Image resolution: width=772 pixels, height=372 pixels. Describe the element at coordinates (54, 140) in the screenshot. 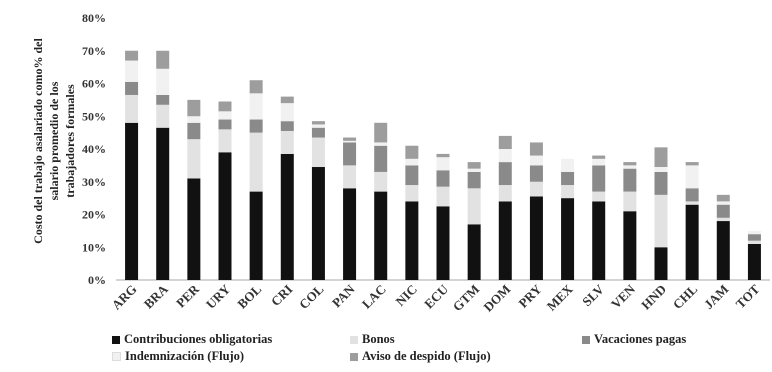

I see `y-axis-label-line-2: salario promedio de los` at that location.